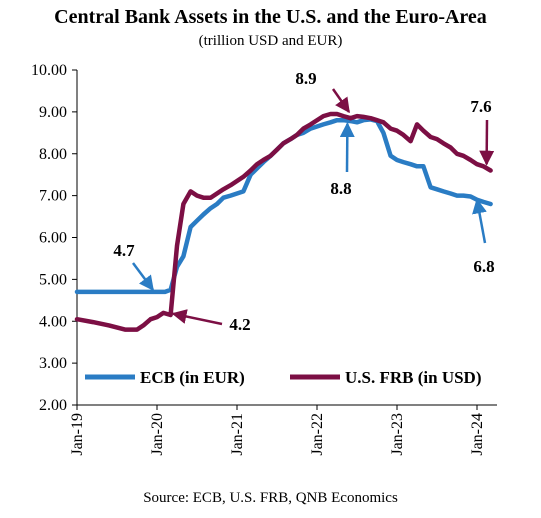 The width and height of the screenshot is (541, 518). Describe the element at coordinates (483, 266) in the screenshot. I see `annotation-label: 6.8` at that location.